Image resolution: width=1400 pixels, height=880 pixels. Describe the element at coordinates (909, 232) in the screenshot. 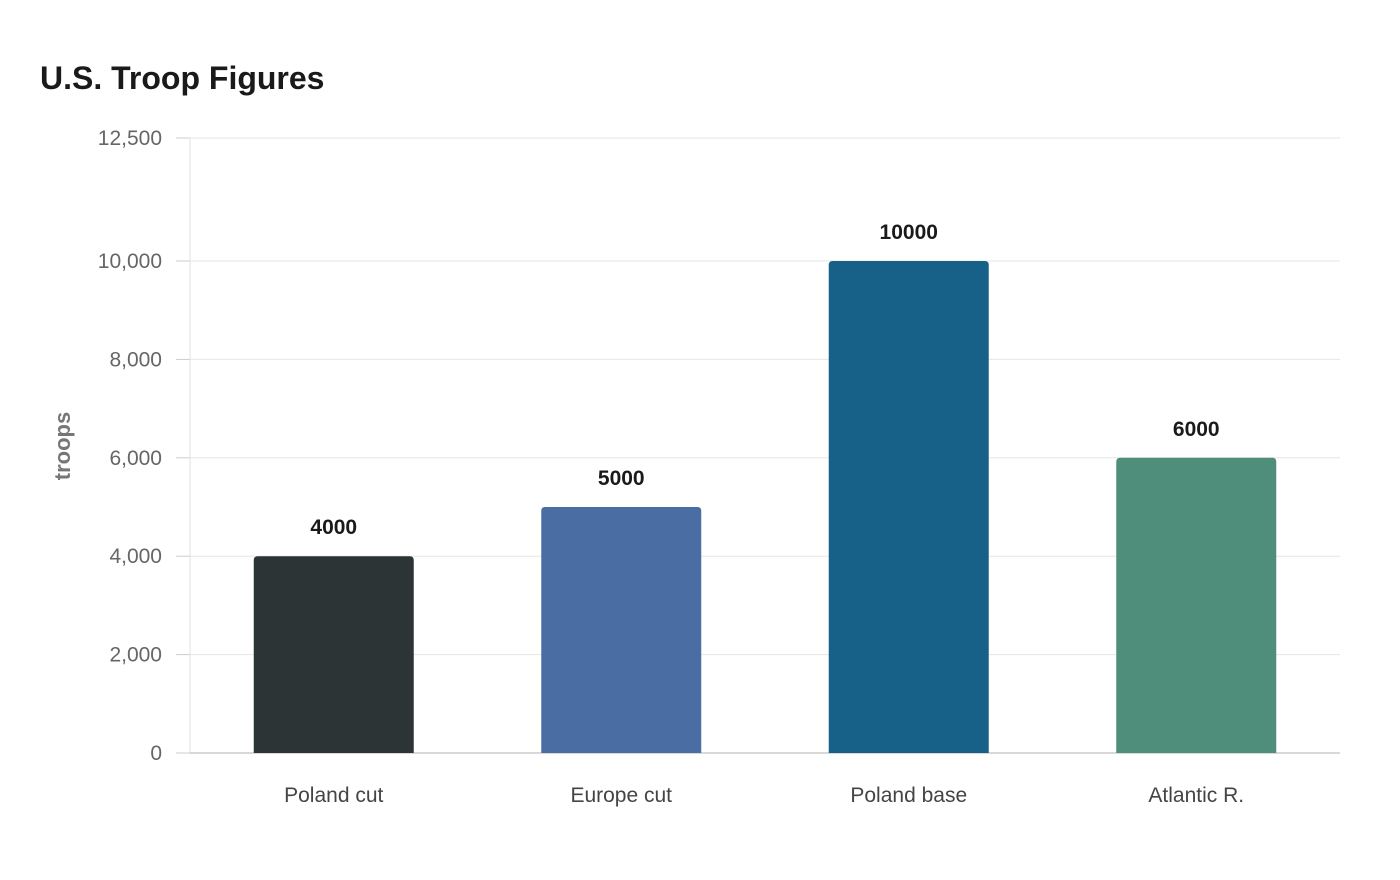

I see `bar-value-label: 10000` at that location.